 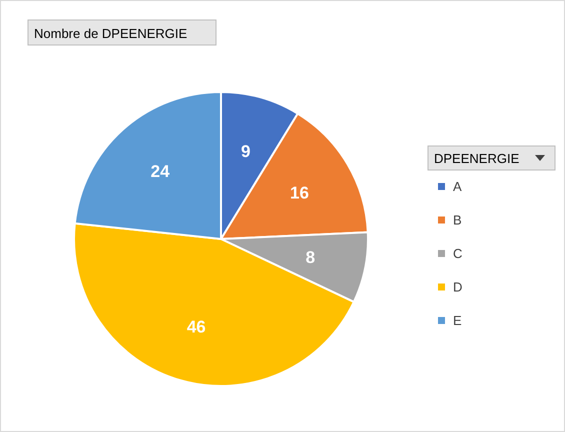 What do you see at coordinates (111, 33) in the screenshot?
I see `chart-title: Nombre de DPEENERGIE` at bounding box center [111, 33].